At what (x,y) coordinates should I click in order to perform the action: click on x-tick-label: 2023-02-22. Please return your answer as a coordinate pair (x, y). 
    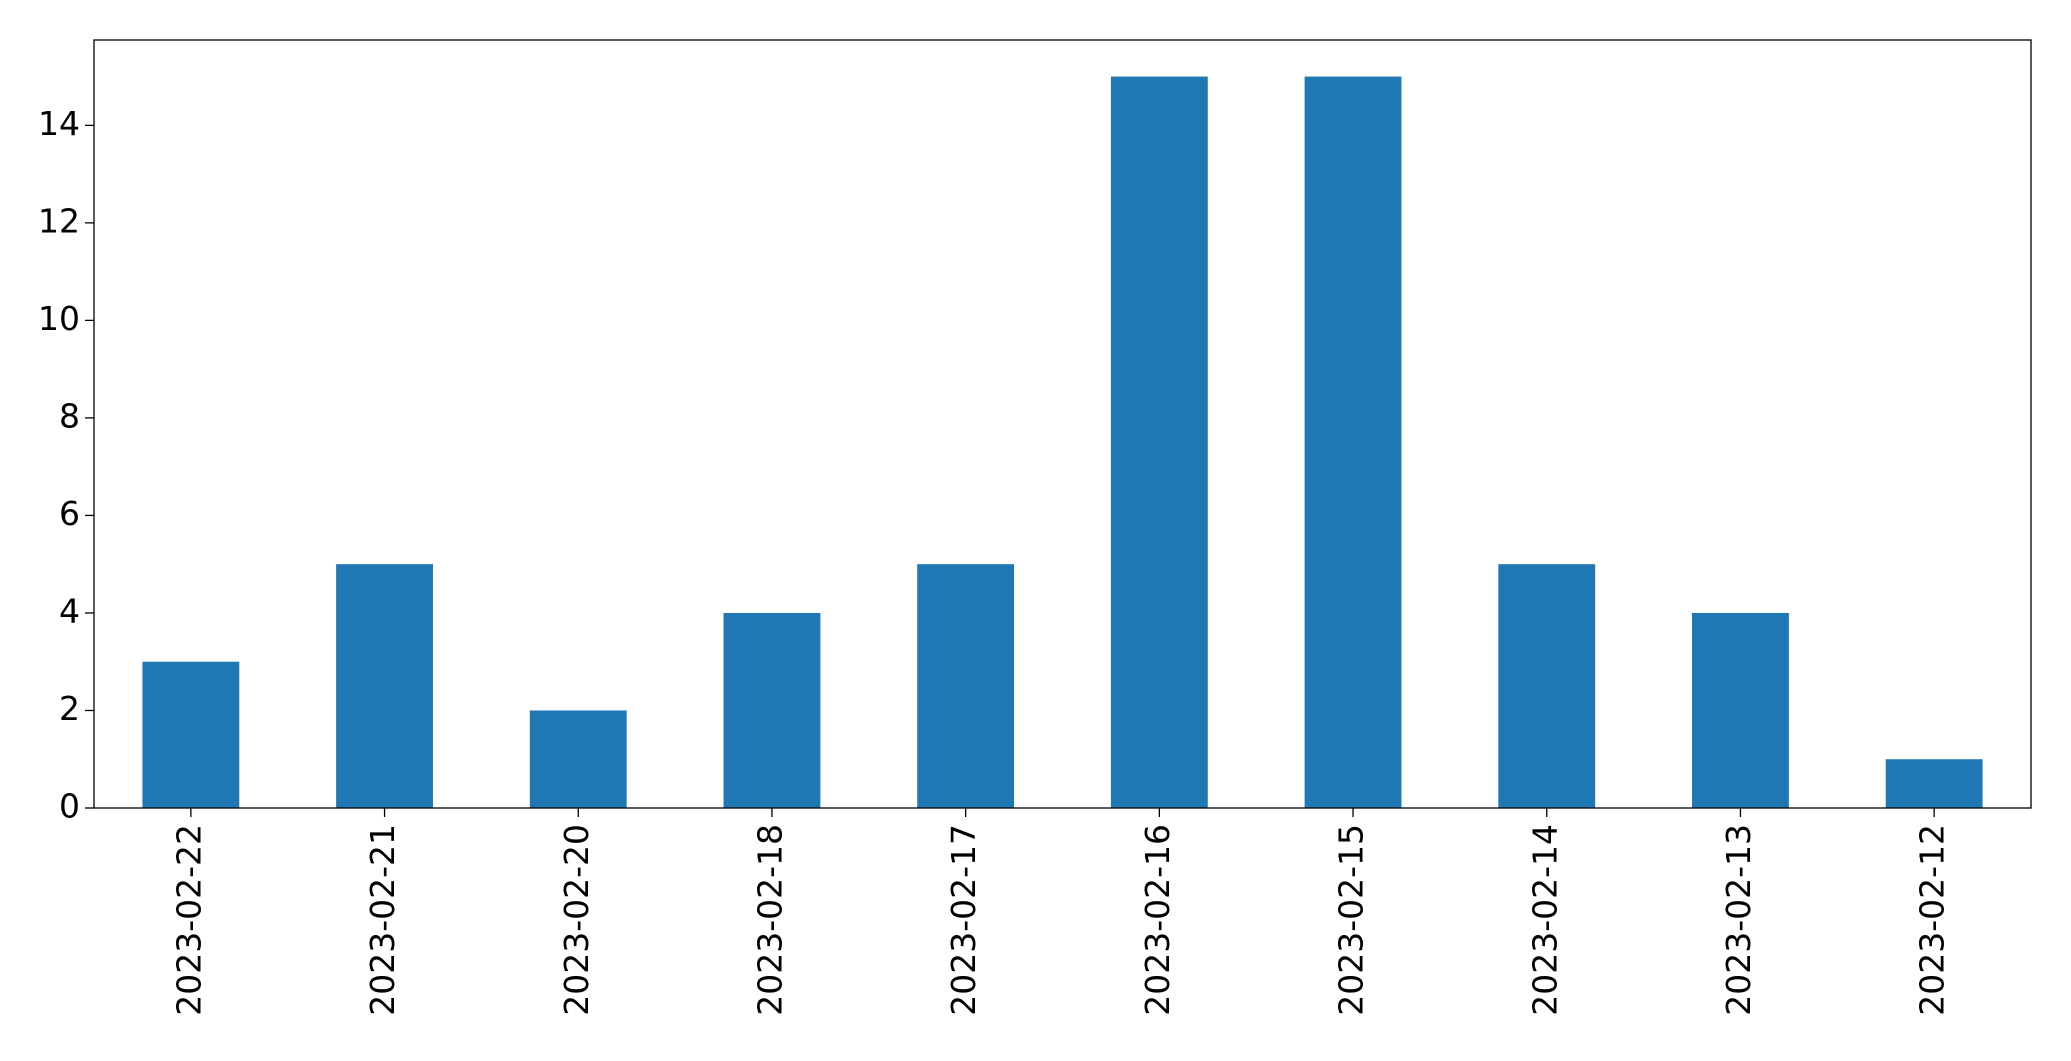
    Looking at the image, I should click on (188, 920).